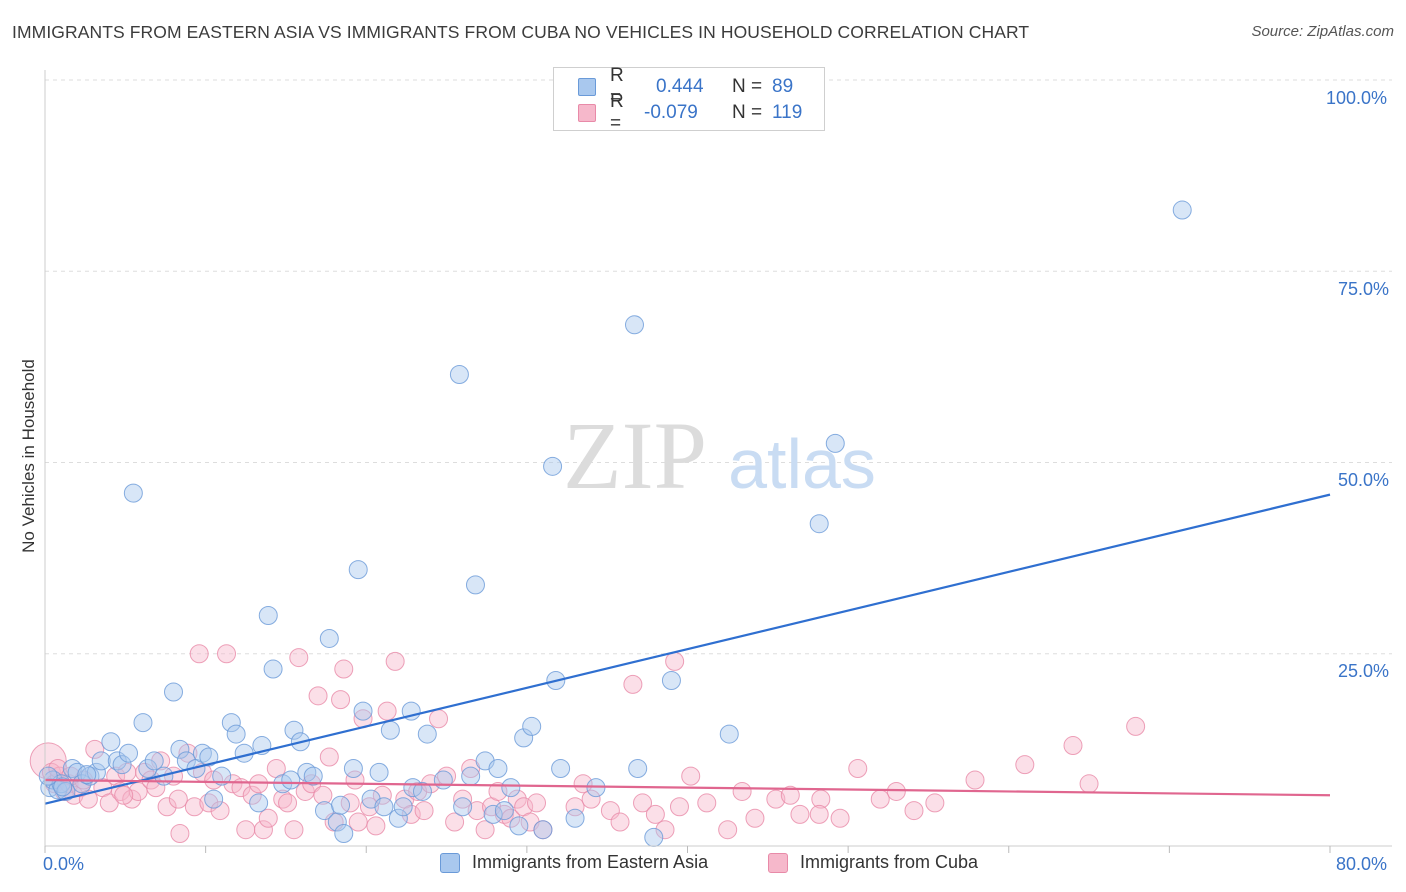 Image resolution: width=1406 pixels, height=892 pixels. I want to click on cuba-trend-line, so click(687, 787).